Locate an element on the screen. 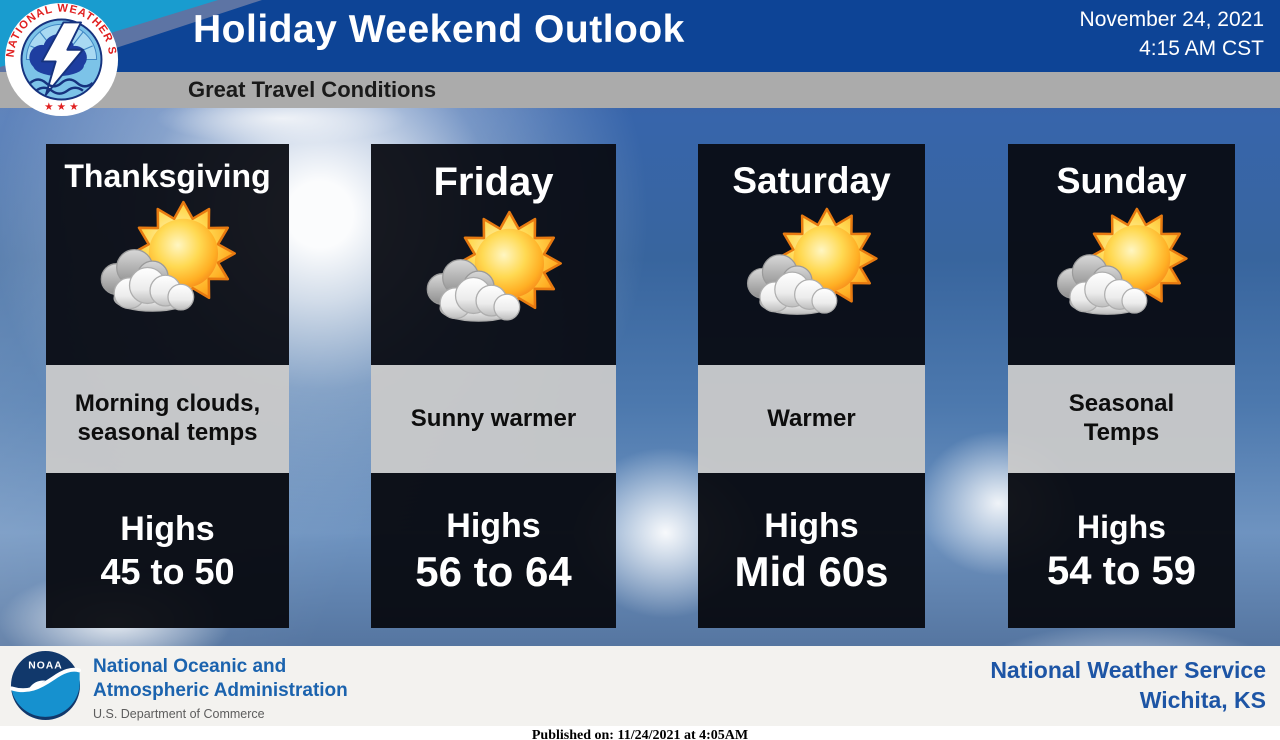  published-timestamp: Published on: 11/24/2021 at 4:05AM is located at coordinates (640, 734).